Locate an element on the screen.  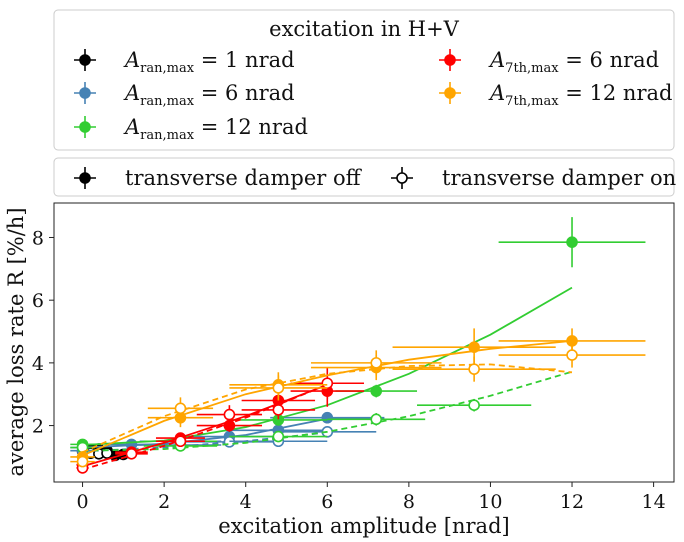
legend-entry-label: Aran,max = 6 nrad is located at coordinates (209, 95).